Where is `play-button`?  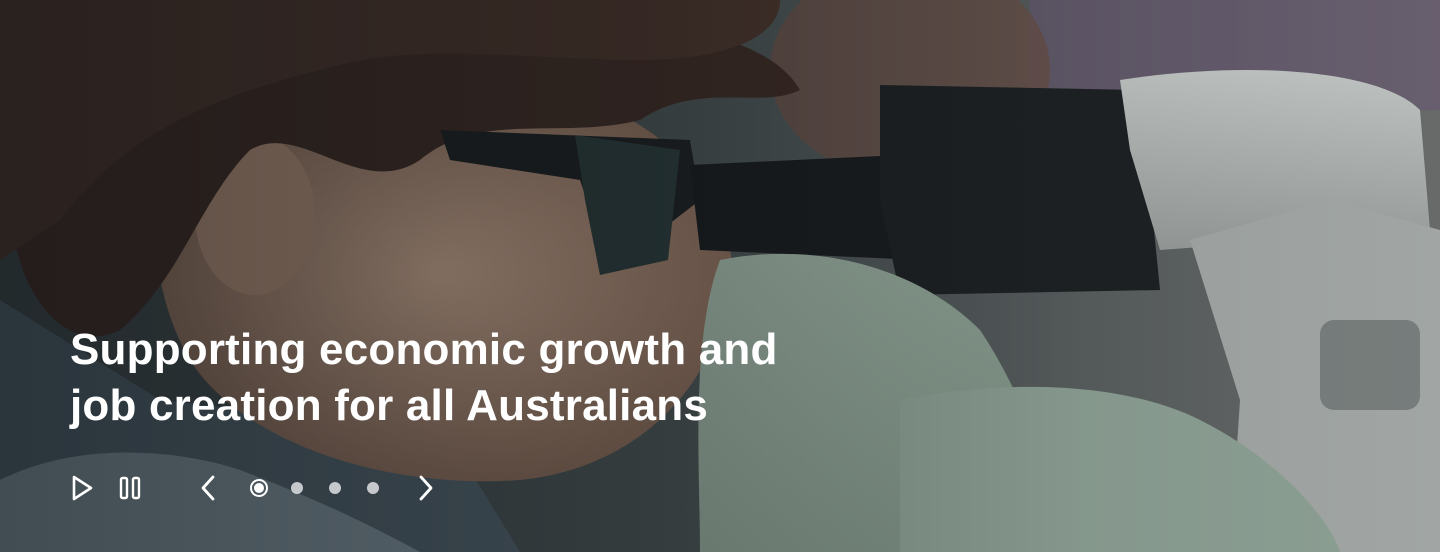
play-button is located at coordinates (82, 488).